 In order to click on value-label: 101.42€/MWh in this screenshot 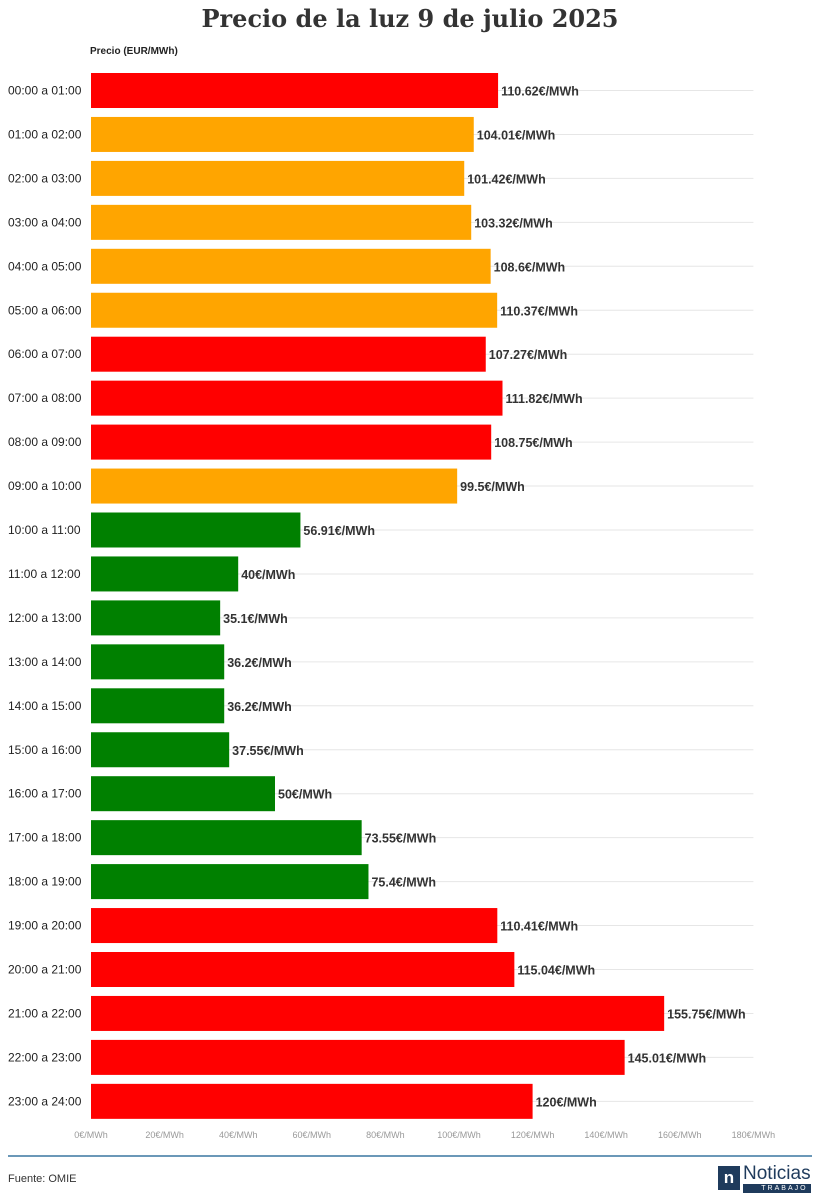, I will do `click(506, 179)`.